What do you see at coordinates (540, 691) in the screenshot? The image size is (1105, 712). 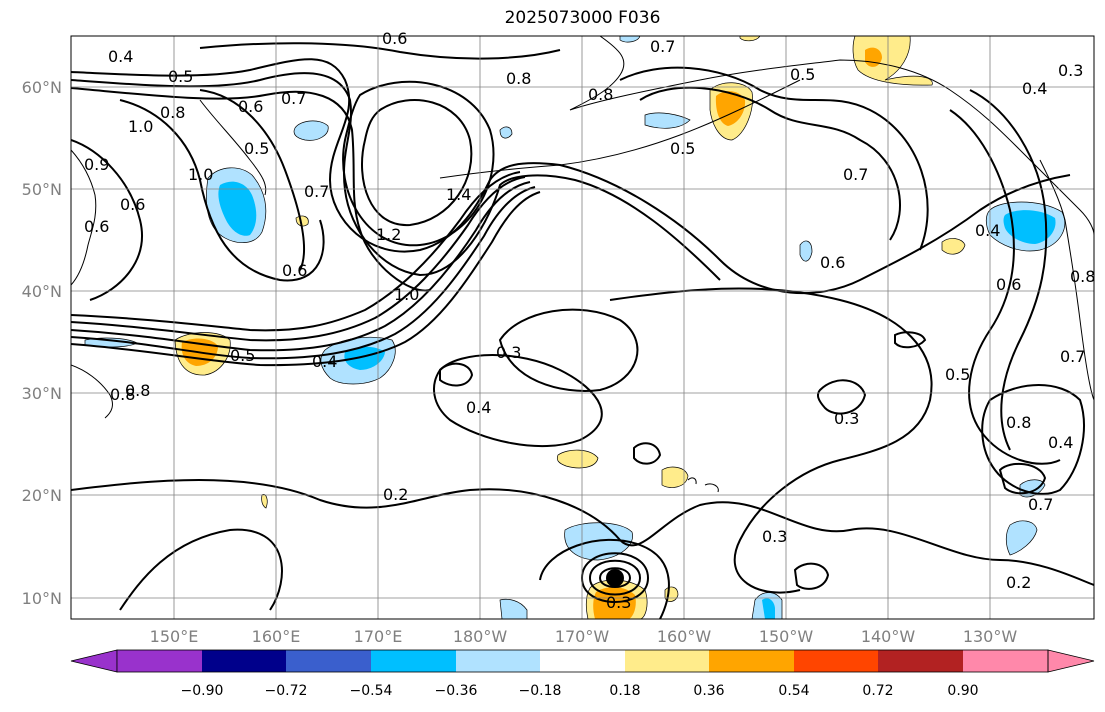 I see `colorbar-tick-label: −0.18` at bounding box center [540, 691].